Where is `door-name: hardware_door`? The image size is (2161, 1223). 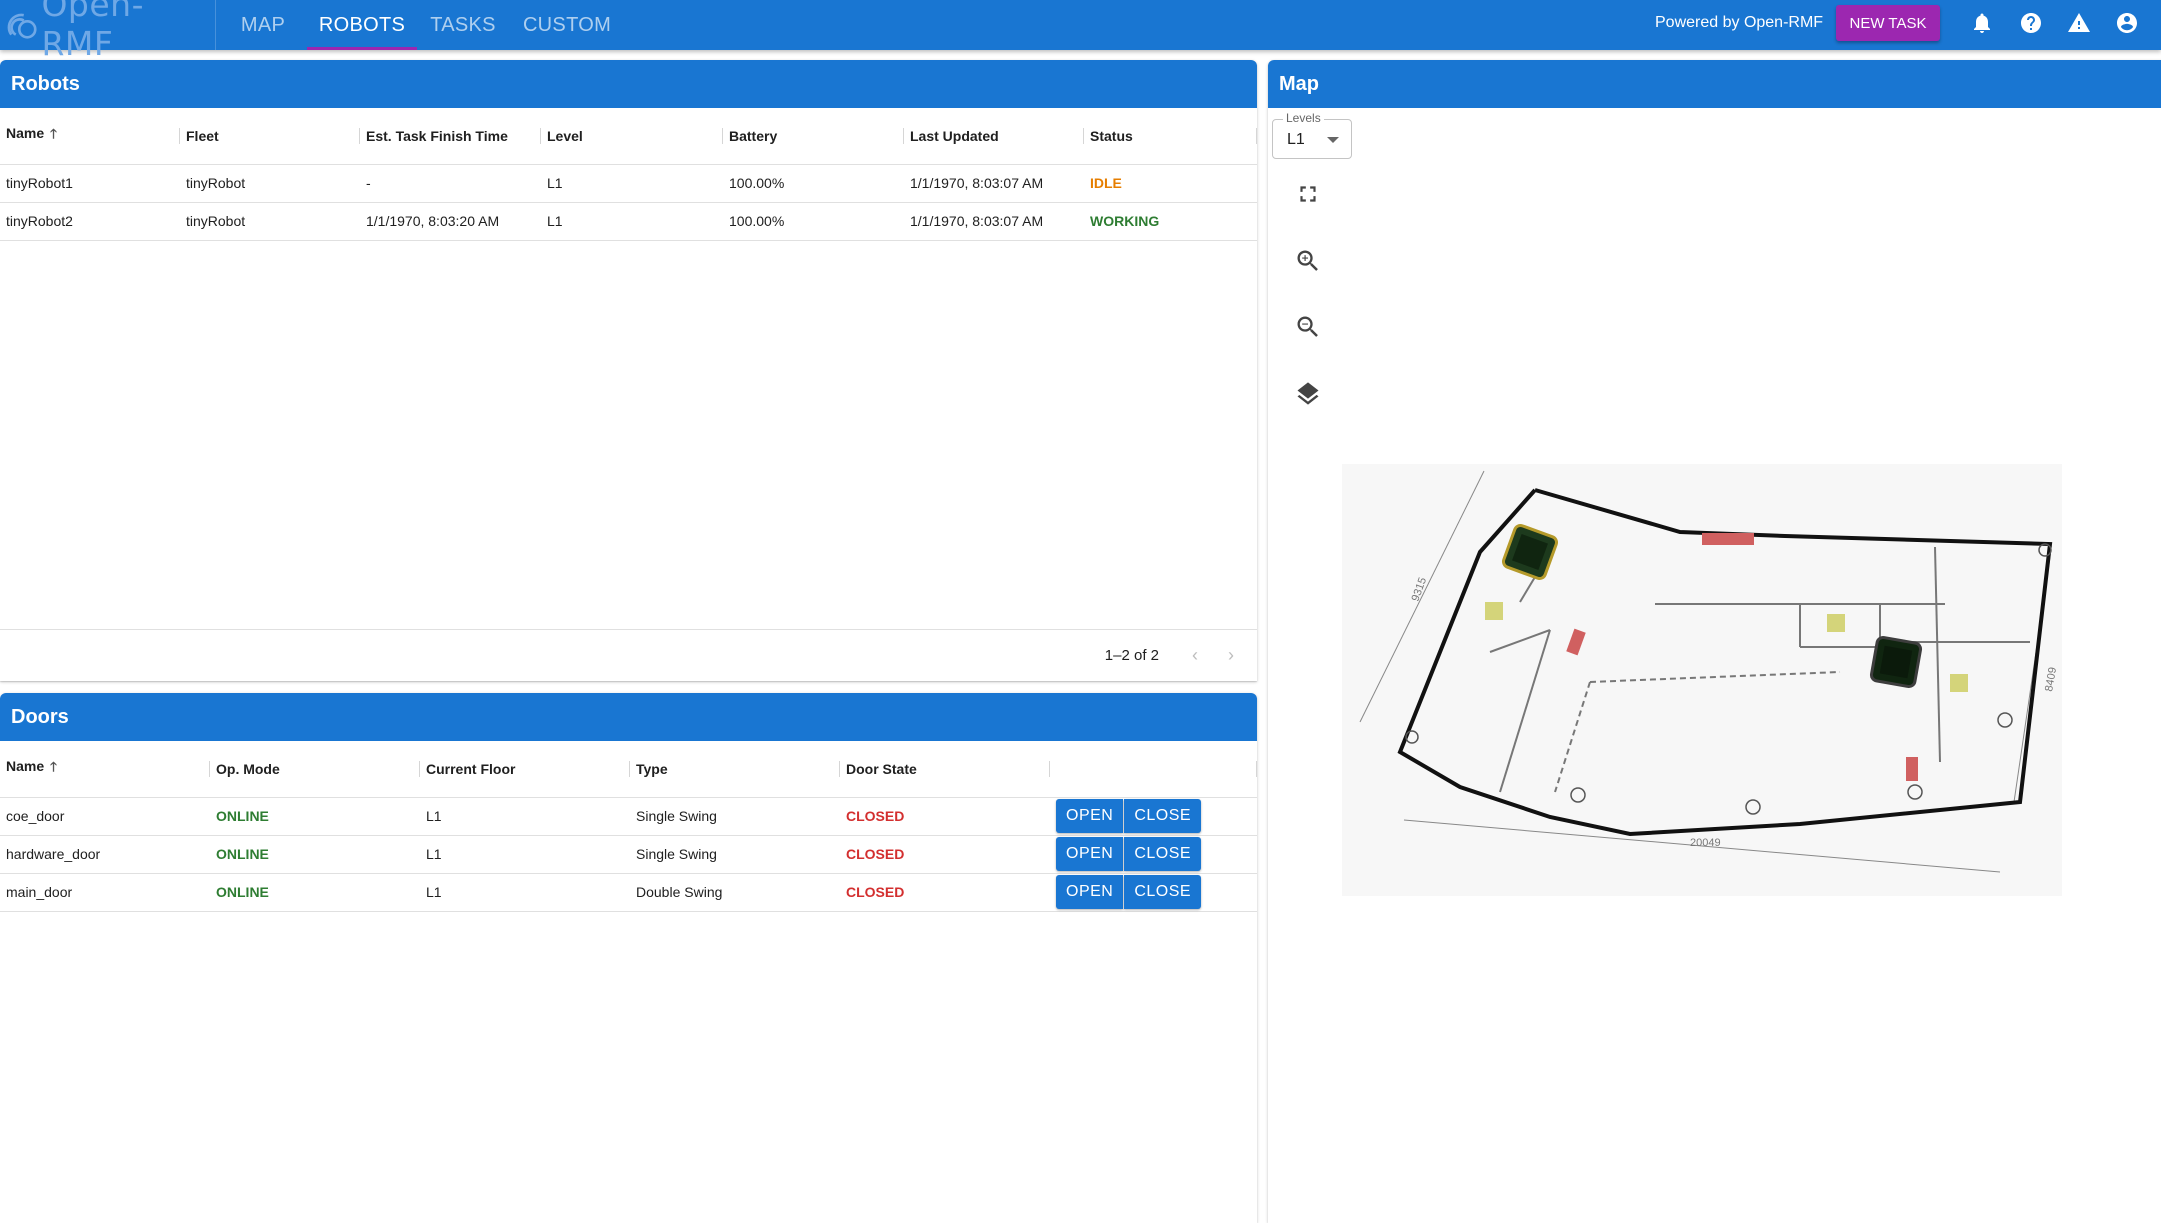 door-name: hardware_door is located at coordinates (105, 854).